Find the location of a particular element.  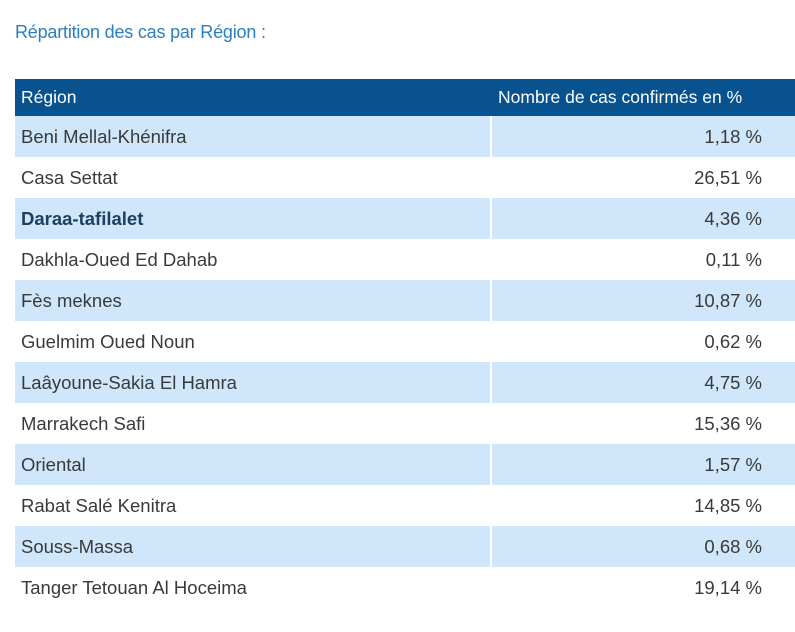

cell-value: 0,68 % is located at coordinates (642, 546).